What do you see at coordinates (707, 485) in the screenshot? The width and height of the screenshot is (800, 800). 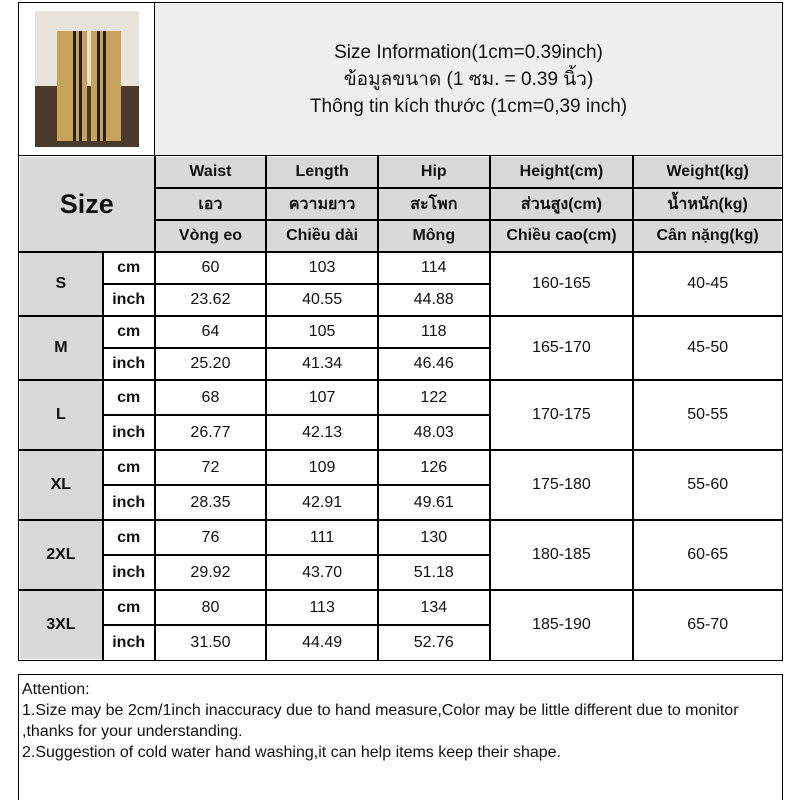 I see `weight-range: 55-60` at bounding box center [707, 485].